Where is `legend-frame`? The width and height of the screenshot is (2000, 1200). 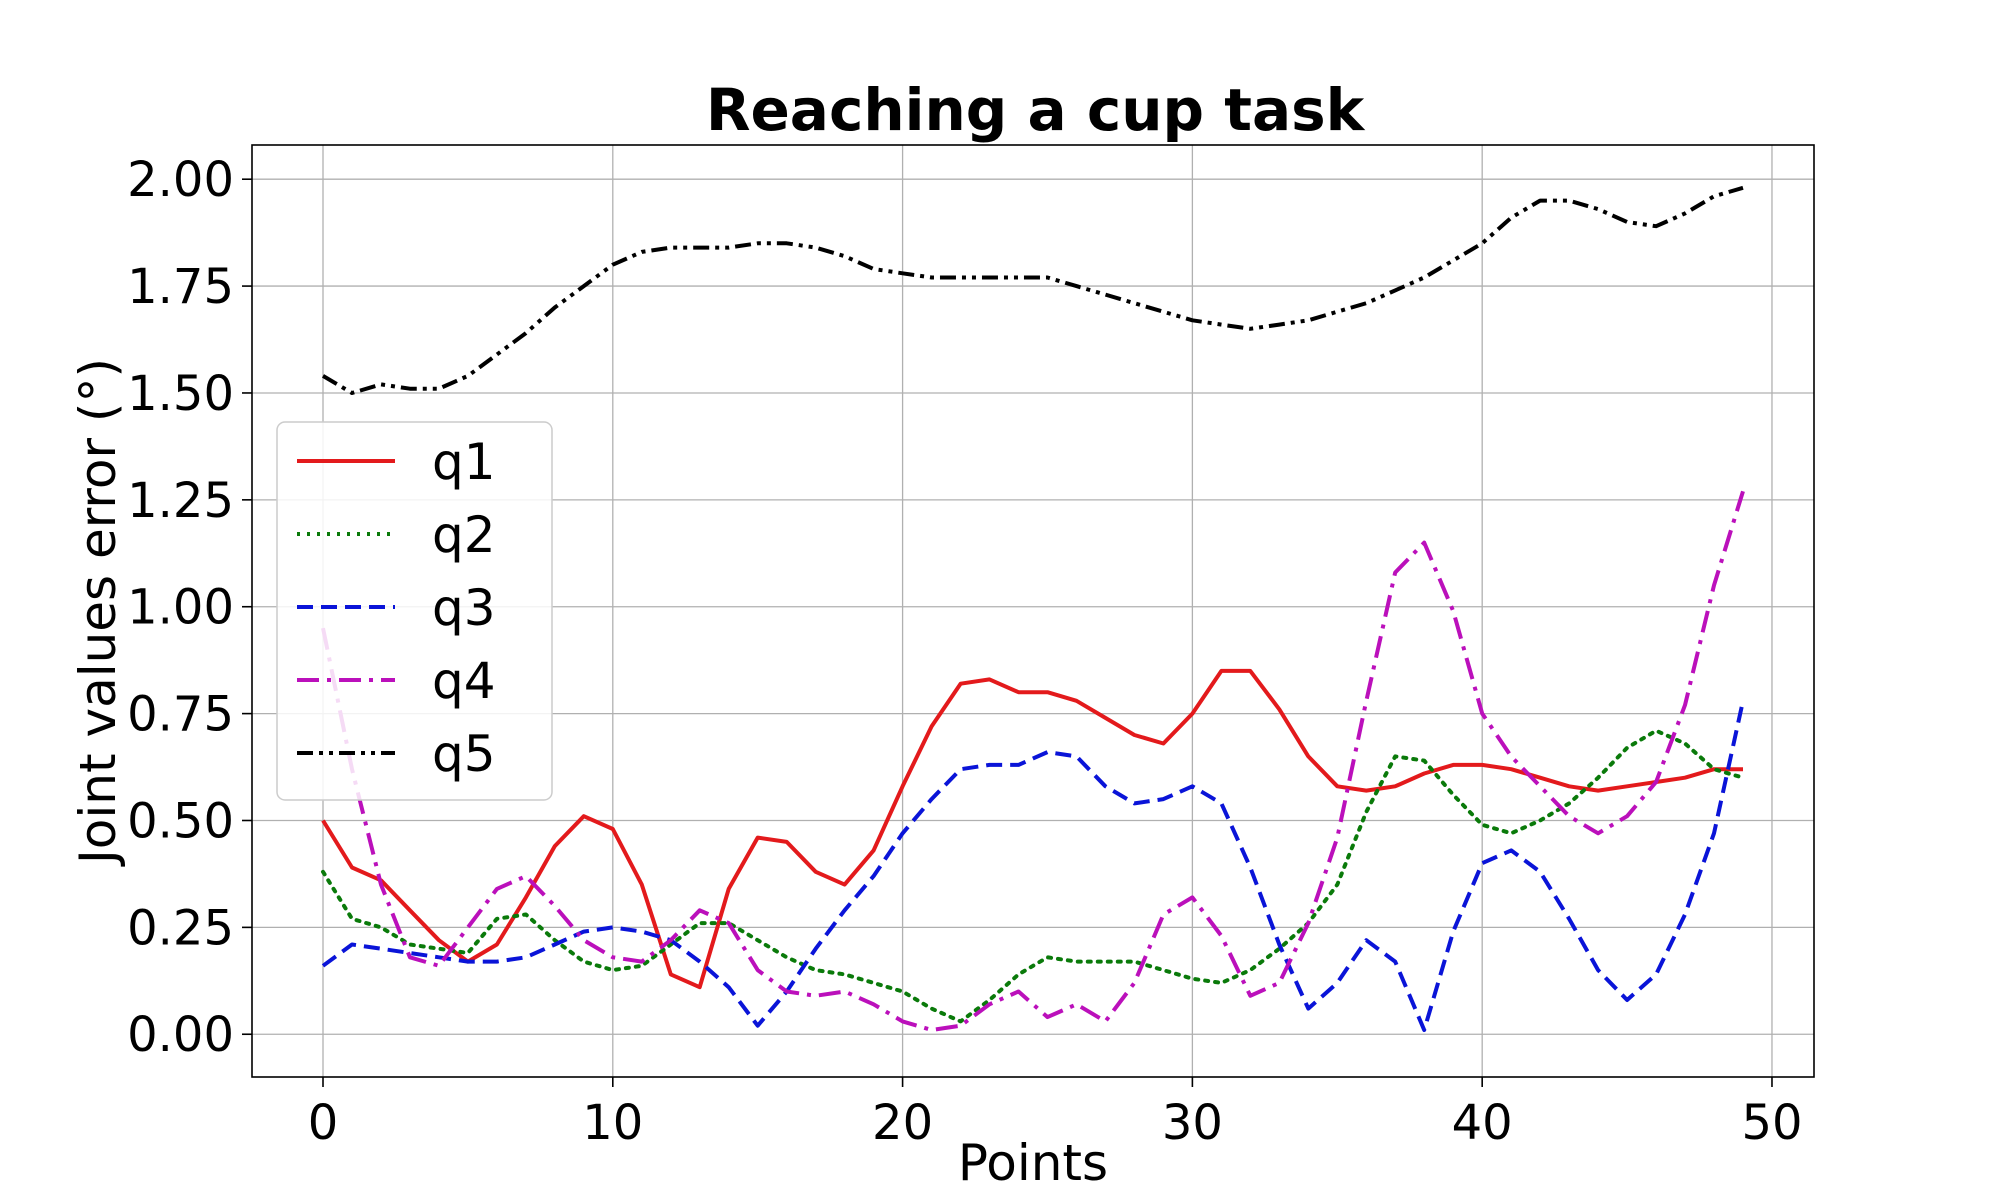
legend-frame is located at coordinates (414, 611).